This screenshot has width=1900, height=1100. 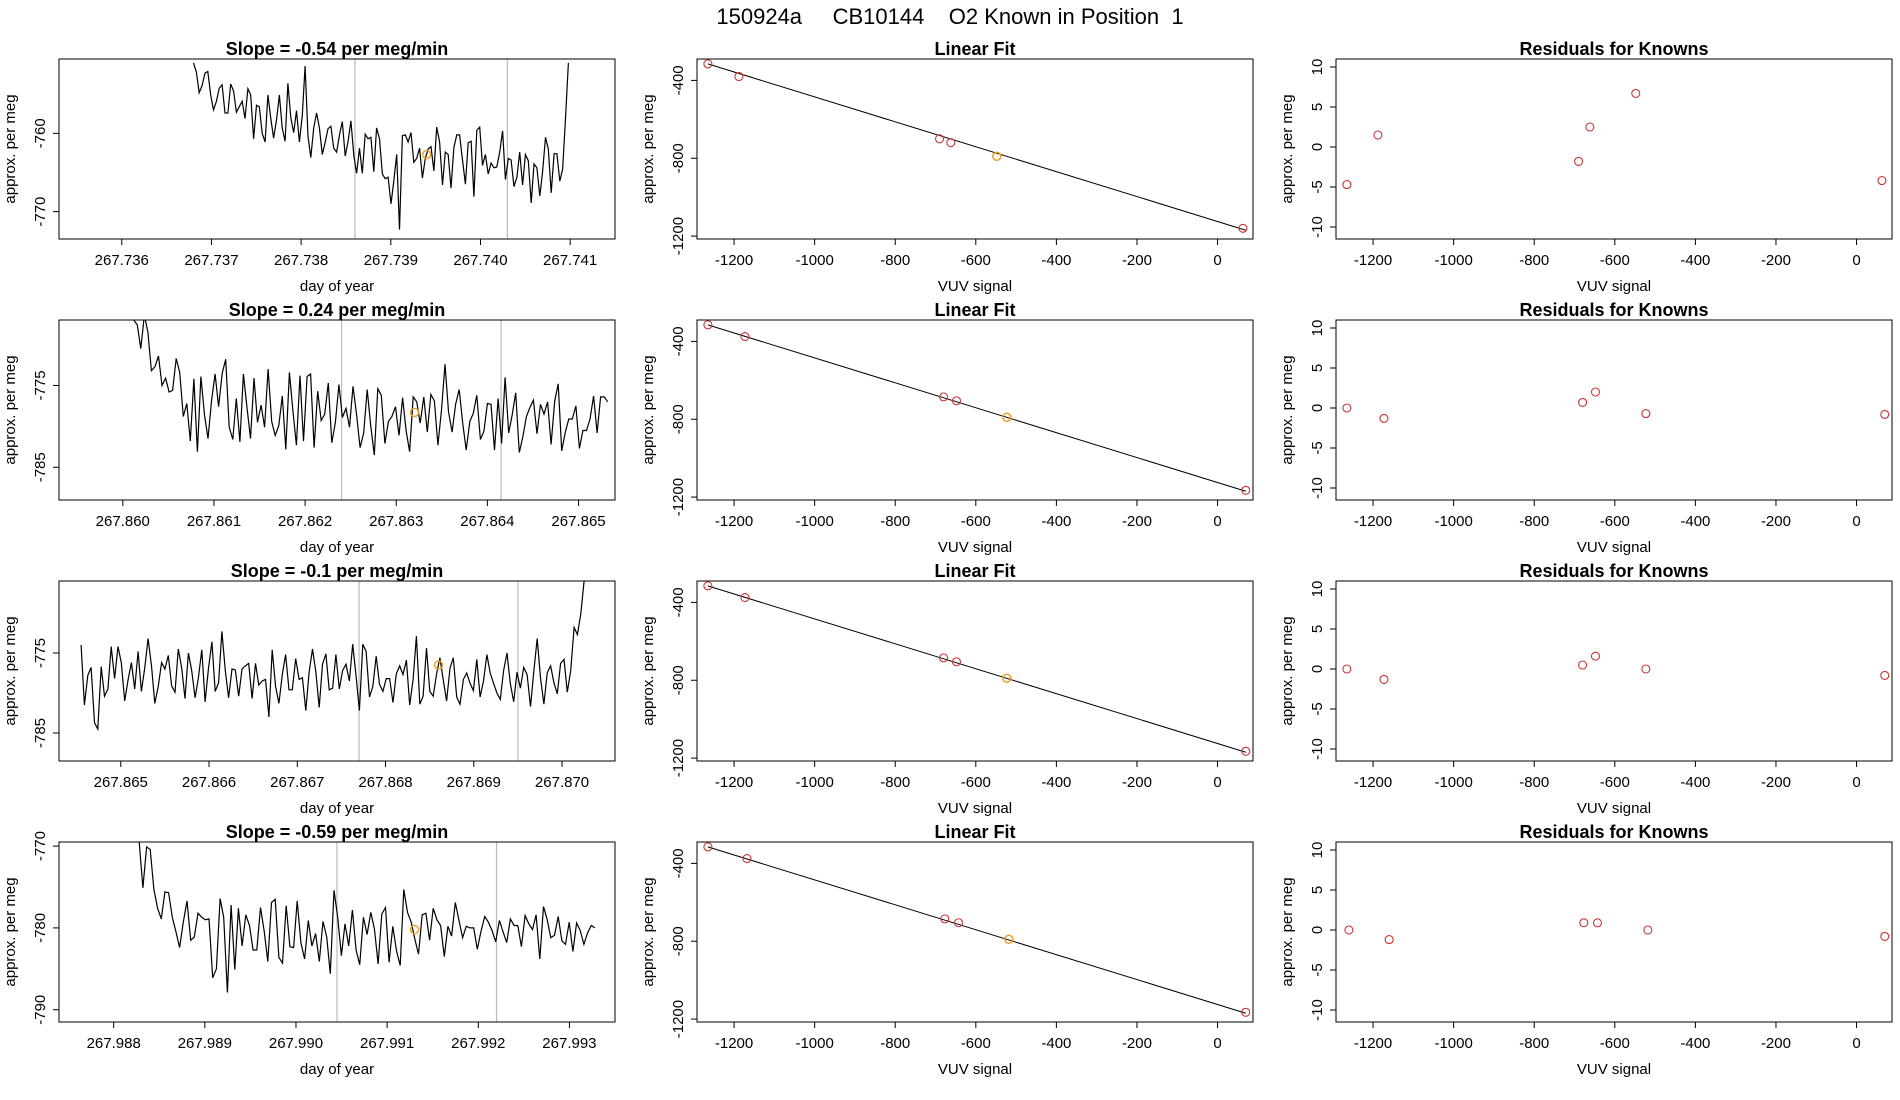 I want to click on y-tick-label: -400, so click(x=678, y=80).